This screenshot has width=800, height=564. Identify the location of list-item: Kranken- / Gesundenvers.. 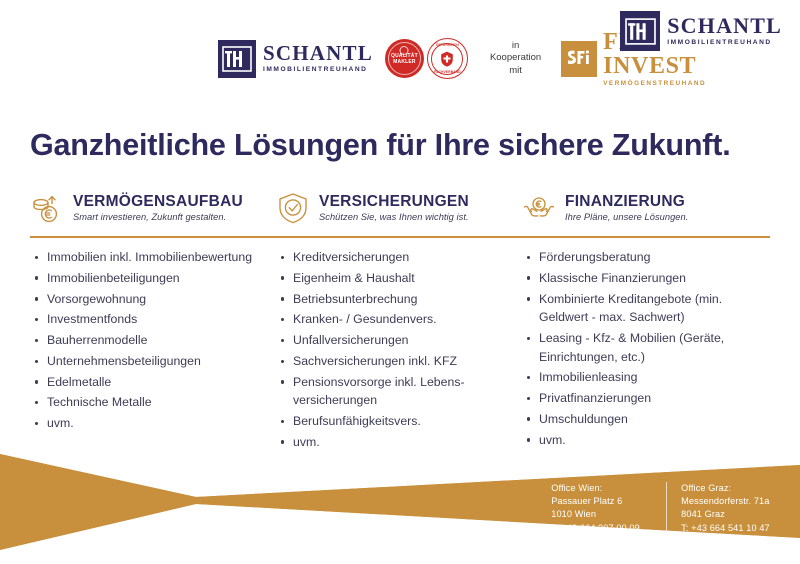
(392, 319).